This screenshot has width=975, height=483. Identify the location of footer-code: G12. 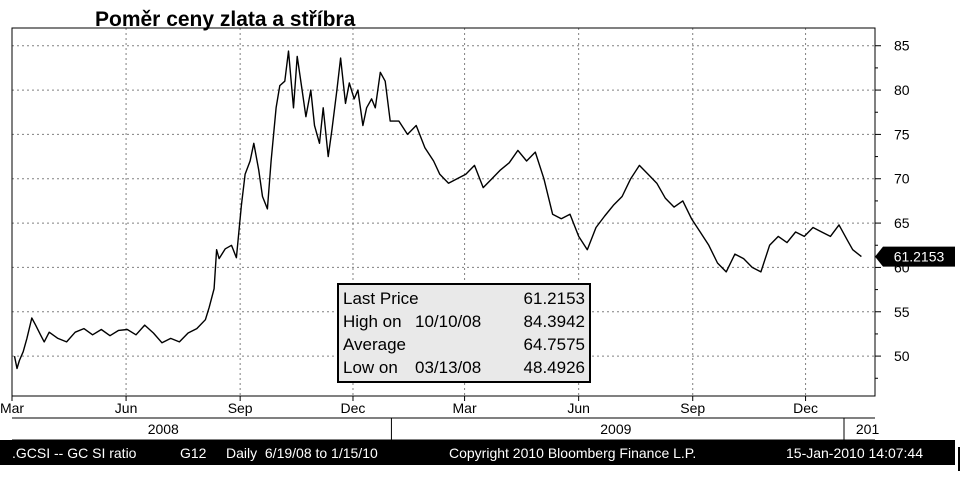
(193, 453).